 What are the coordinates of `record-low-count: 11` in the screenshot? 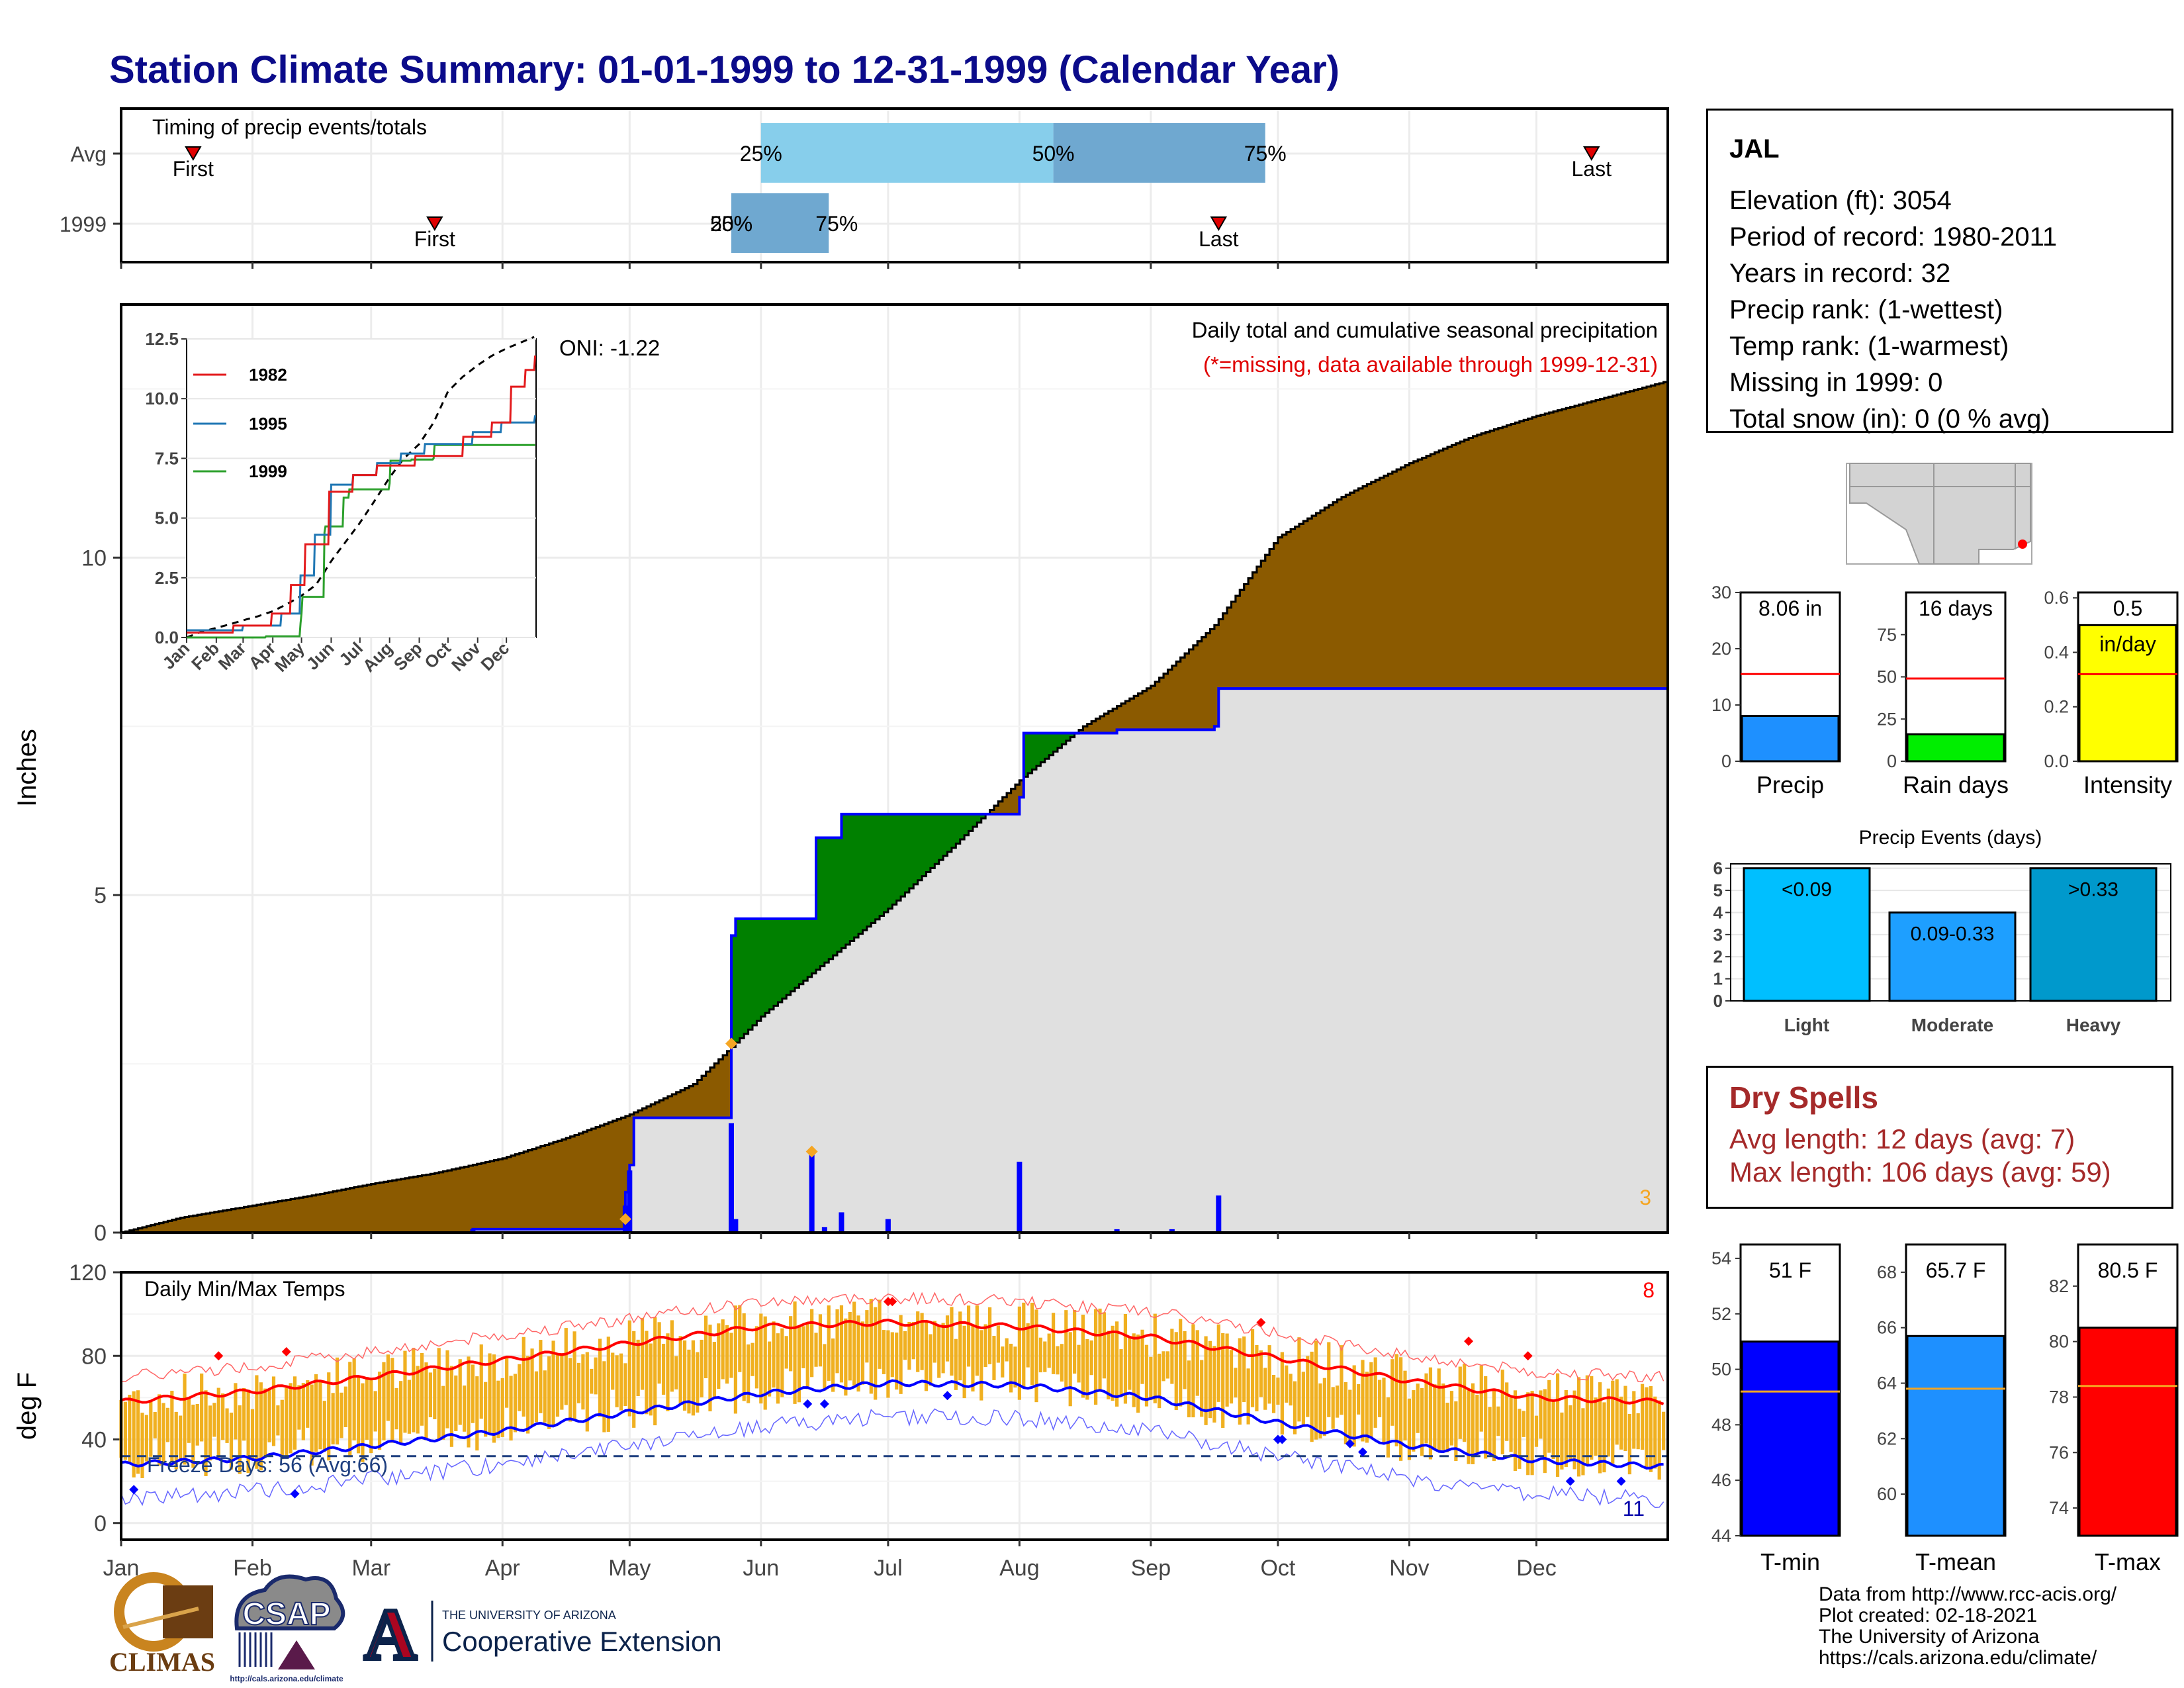 It's located at (1634, 1509).